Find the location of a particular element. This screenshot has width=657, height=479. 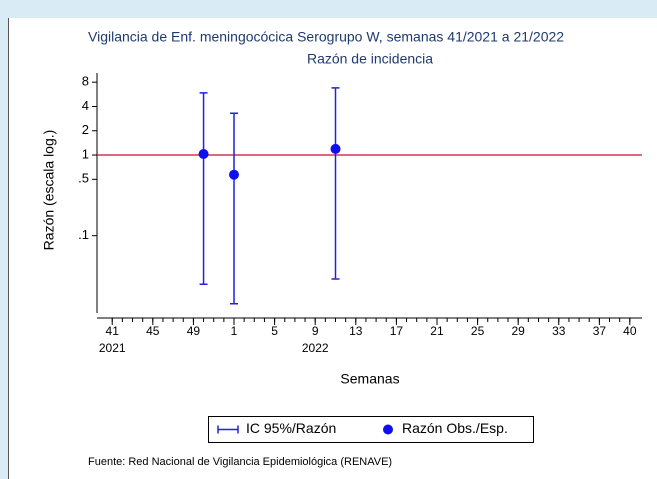

x-tick-label: 21 is located at coordinates (437, 331).